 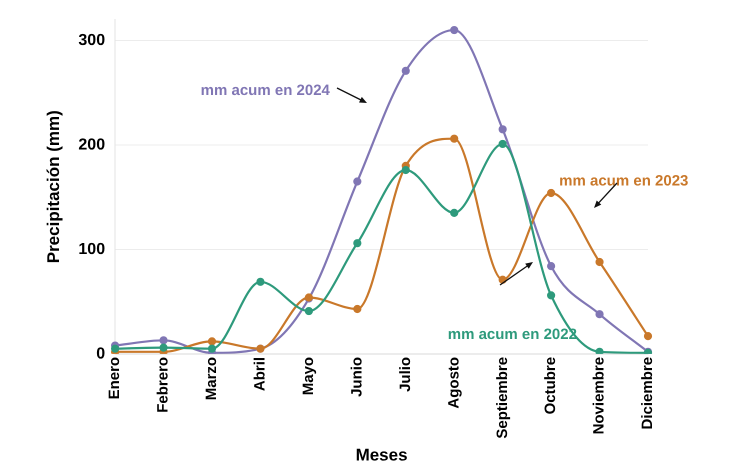 I want to click on y-axis-title: Precipitación (mm), so click(x=53, y=187).